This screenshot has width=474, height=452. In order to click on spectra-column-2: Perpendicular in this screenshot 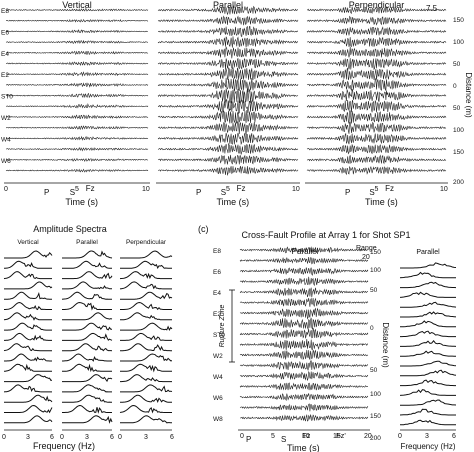, I will do `click(146, 242)`.